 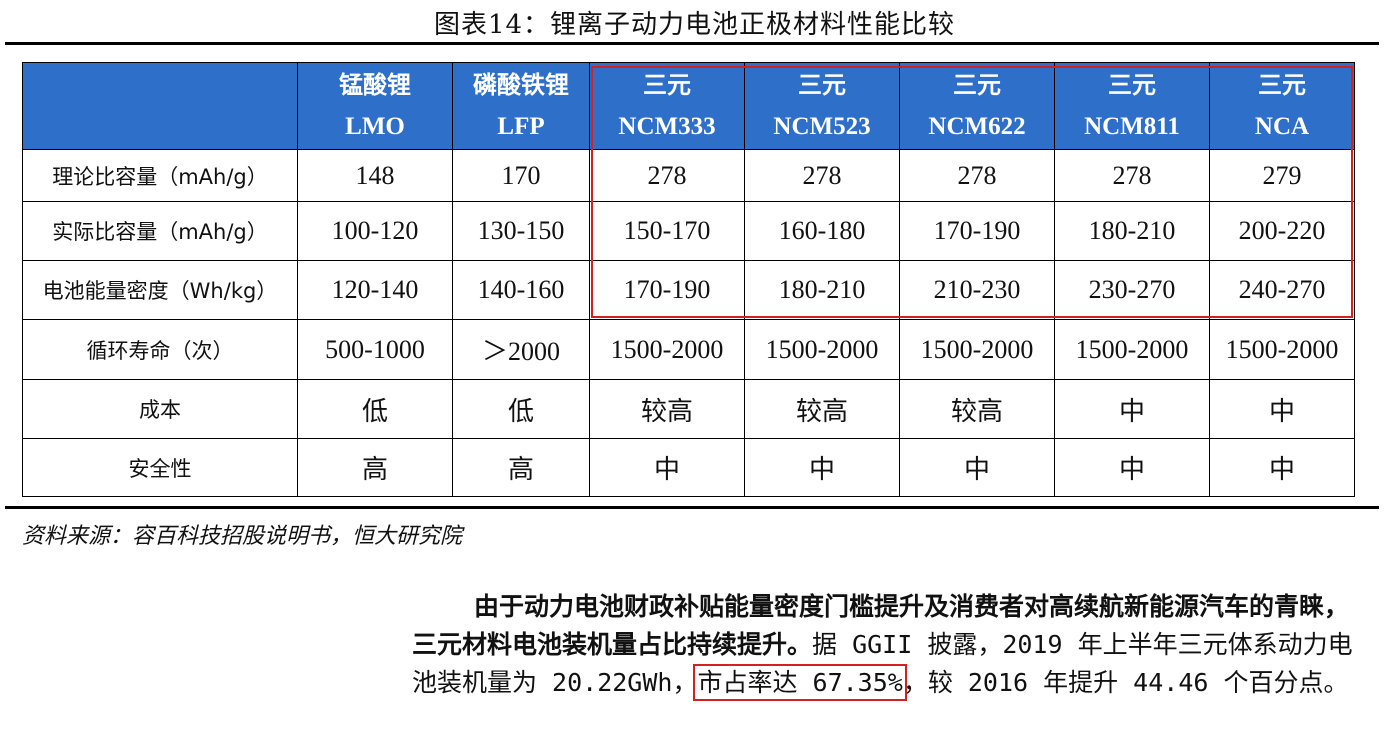 I want to click on source-note: 资料来源：容百科技招股说明书，恒大研究院, so click(x=242, y=536).